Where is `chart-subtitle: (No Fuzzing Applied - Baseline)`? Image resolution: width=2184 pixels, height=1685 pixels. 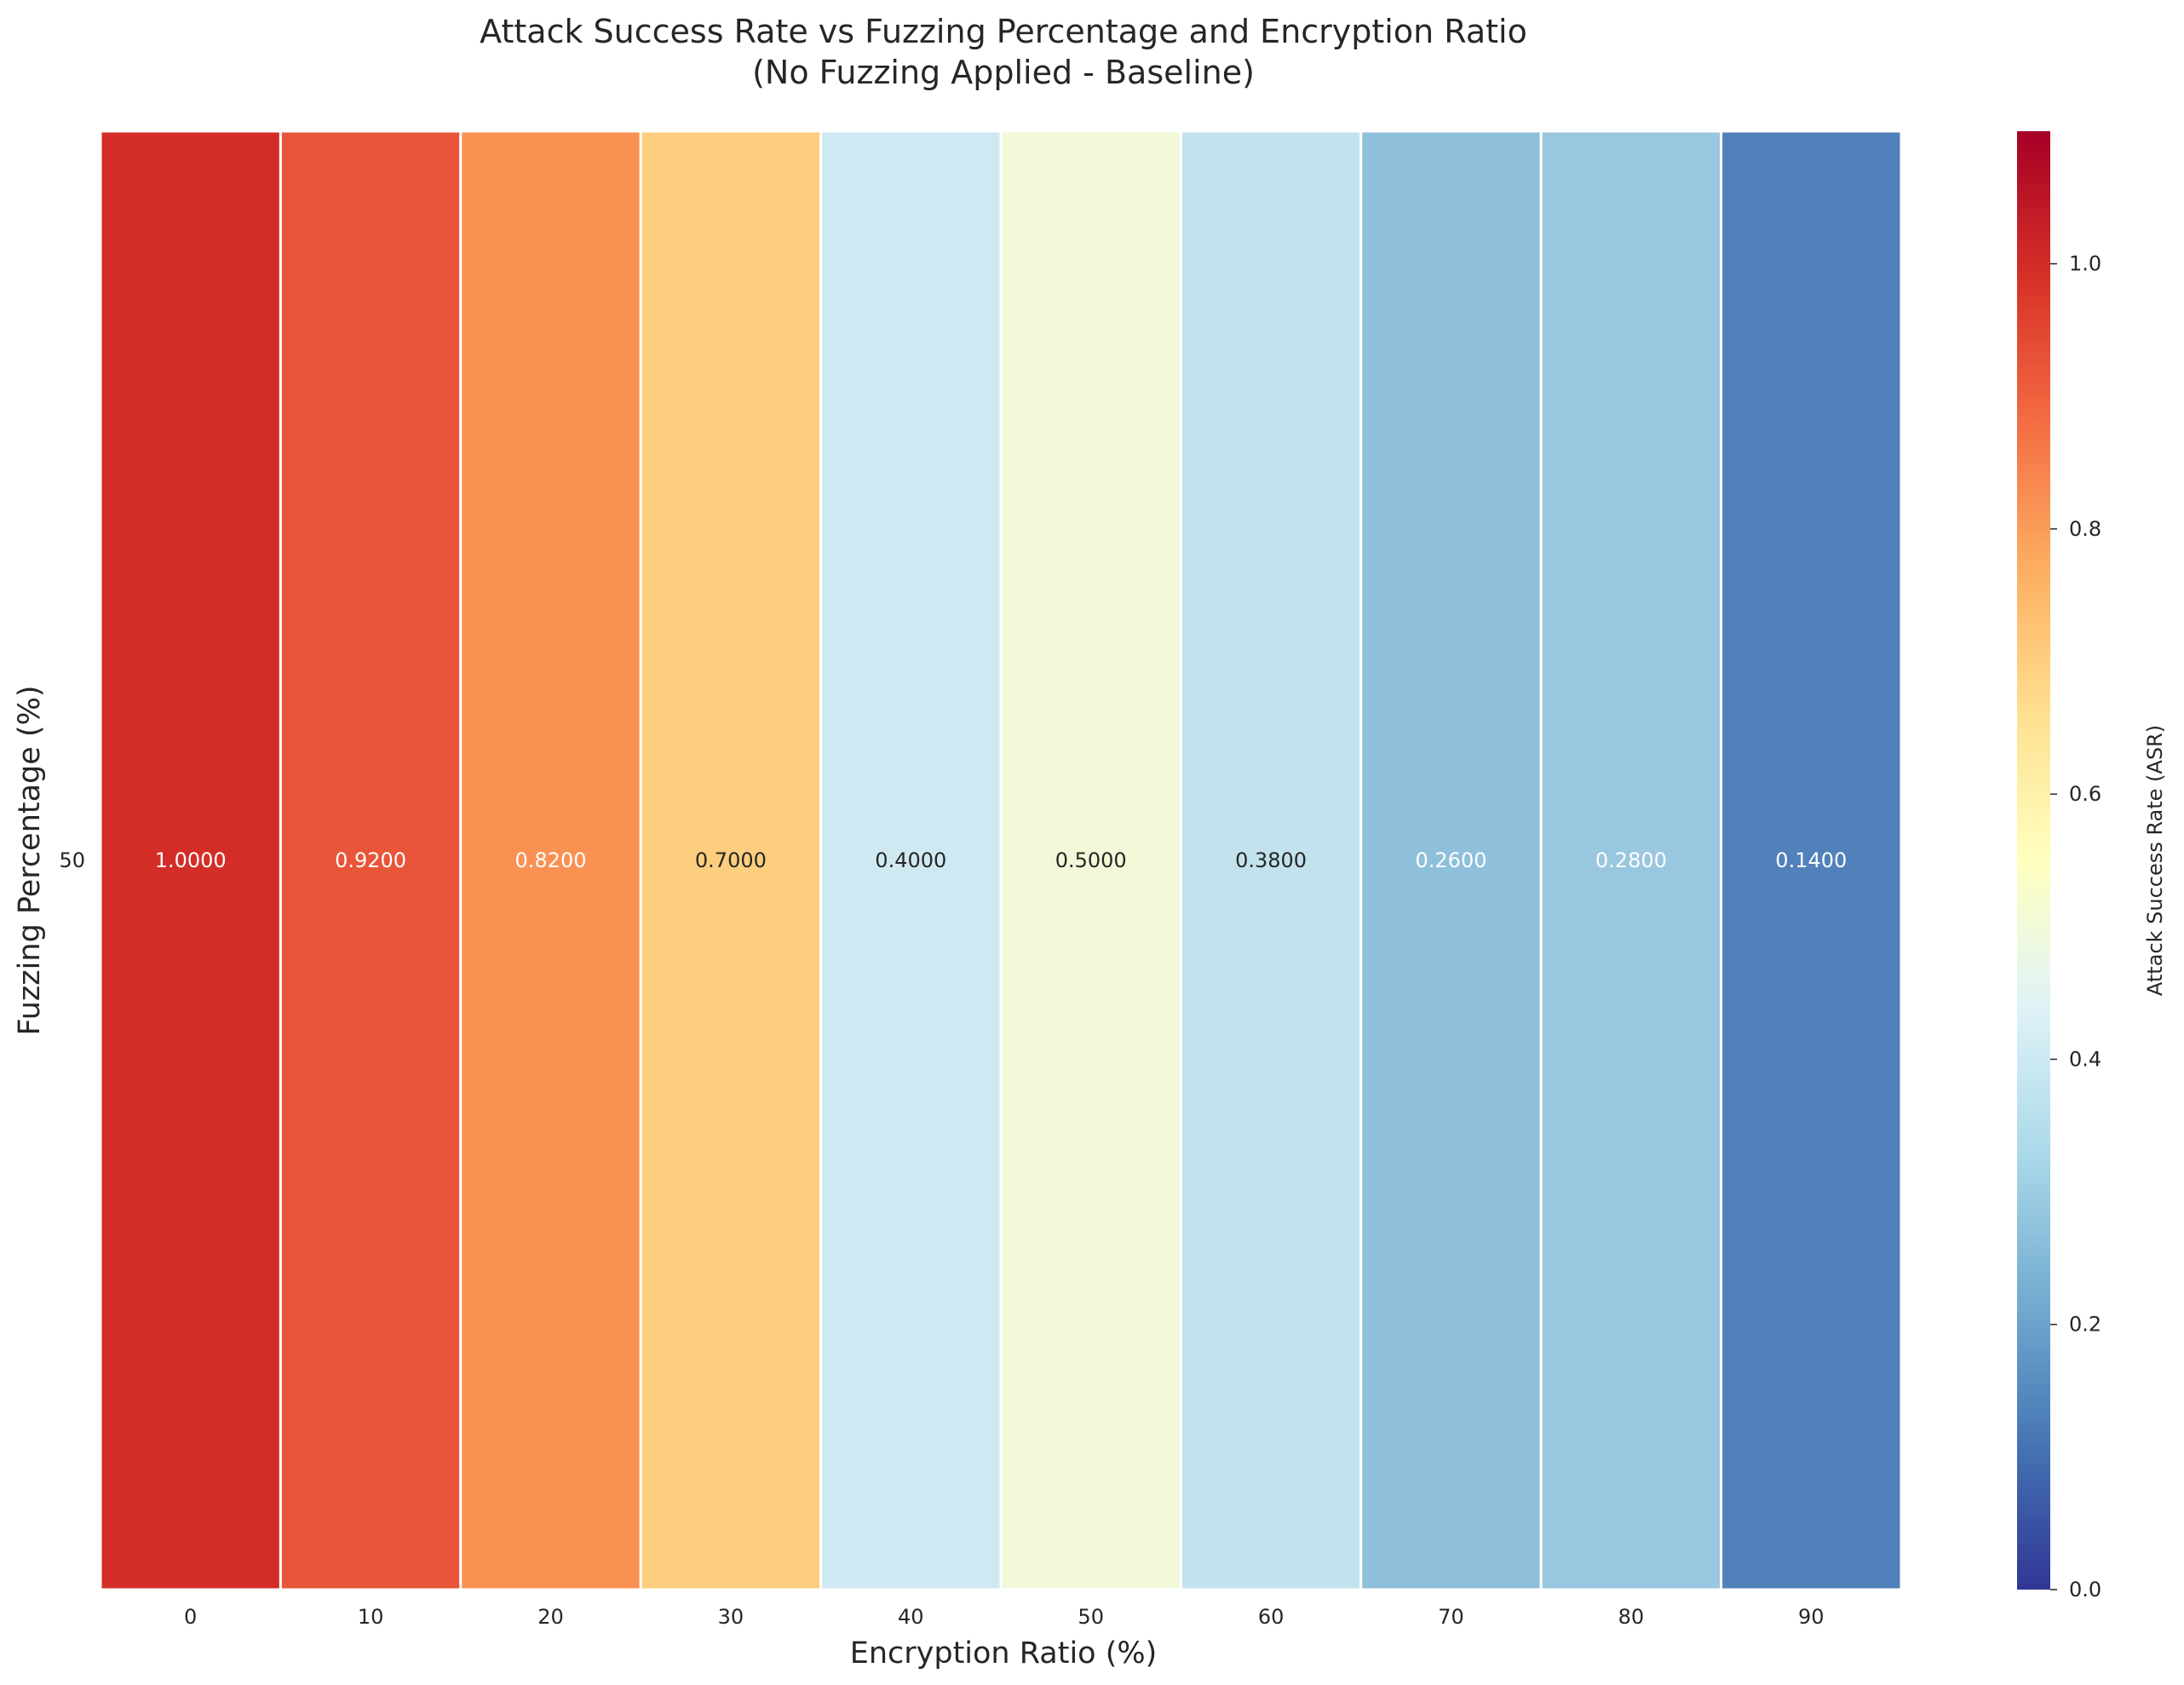
chart-subtitle: (No Fuzzing Applied - Baseline) is located at coordinates (1003, 72).